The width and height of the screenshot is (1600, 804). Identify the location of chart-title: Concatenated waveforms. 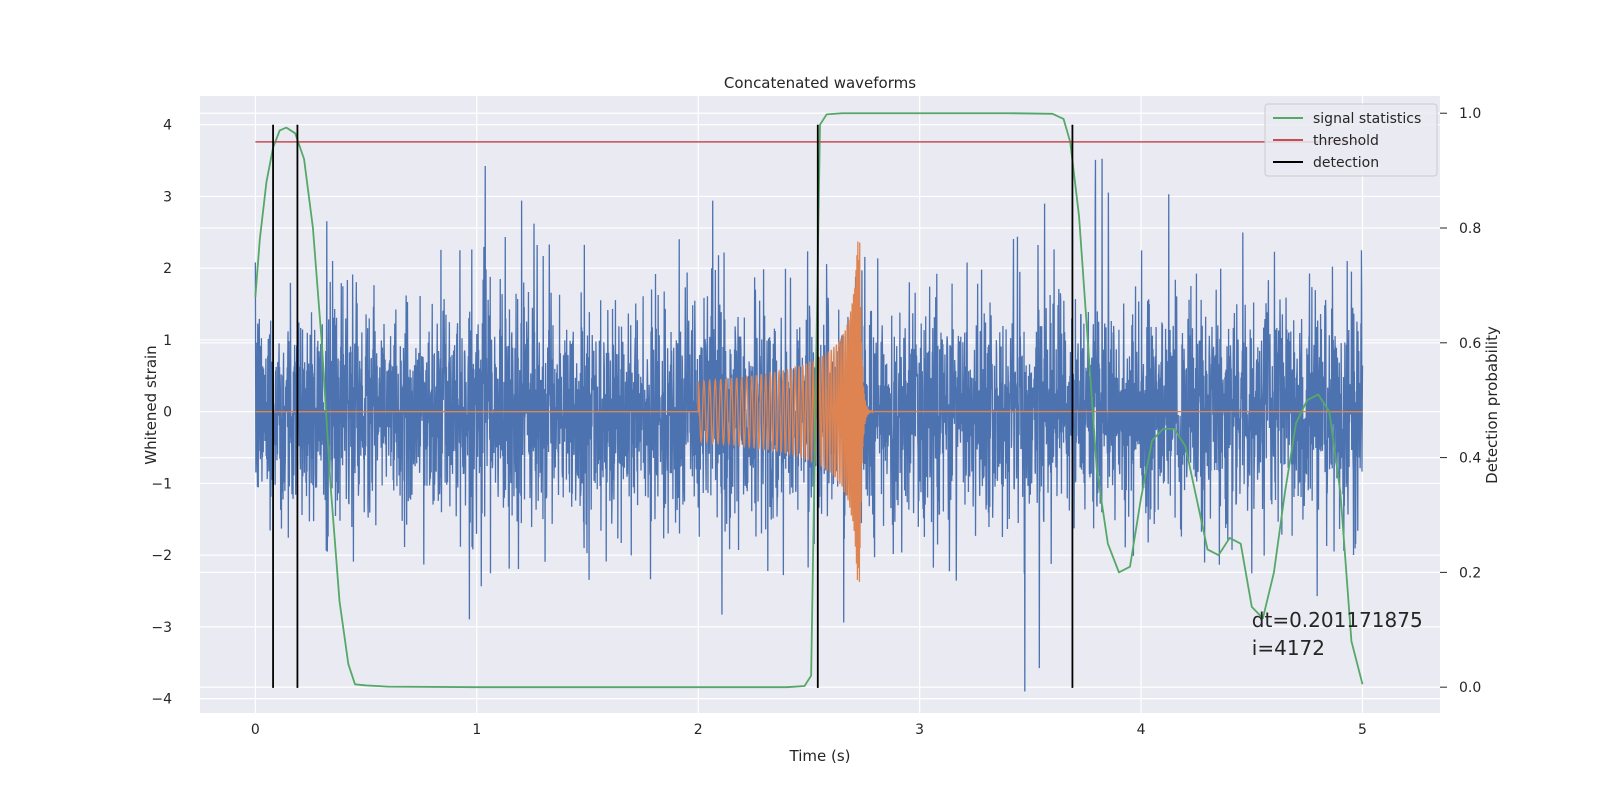
(820, 83).